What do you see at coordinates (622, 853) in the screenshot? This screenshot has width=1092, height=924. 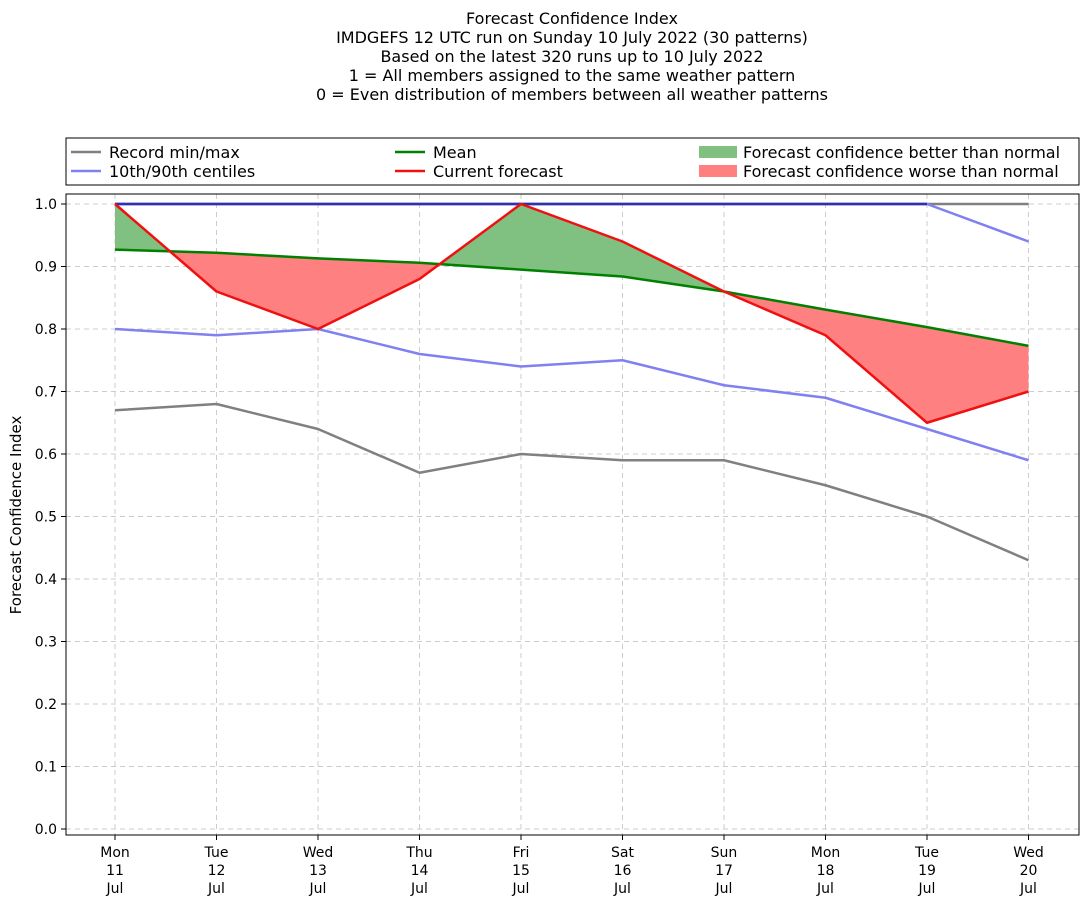 I see `x-tick-label: Sat` at bounding box center [622, 853].